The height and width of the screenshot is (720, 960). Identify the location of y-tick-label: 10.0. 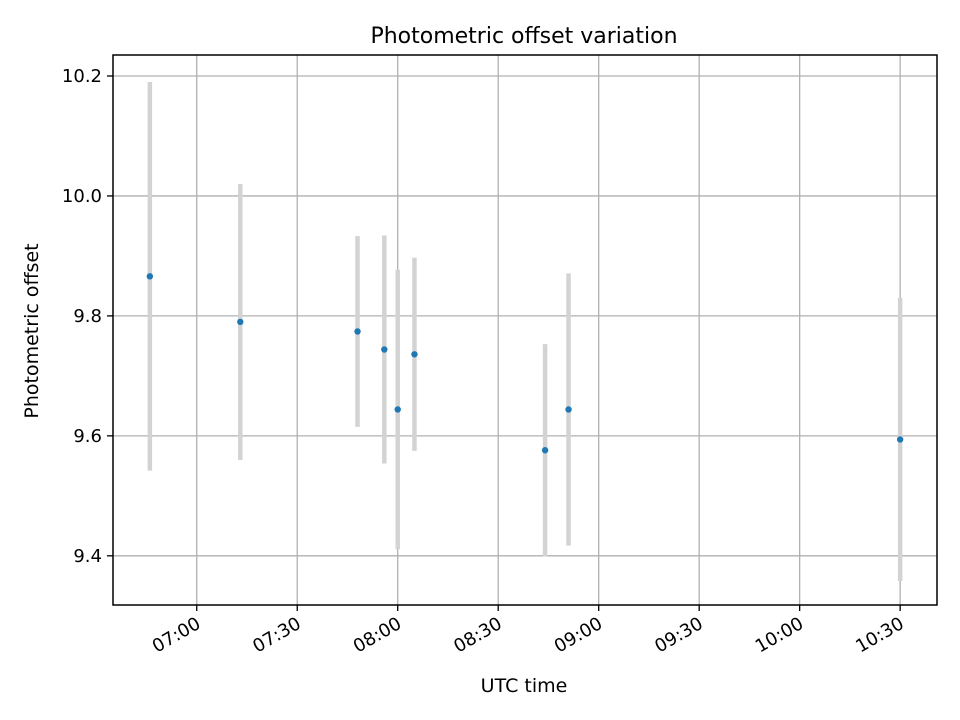
(82, 196).